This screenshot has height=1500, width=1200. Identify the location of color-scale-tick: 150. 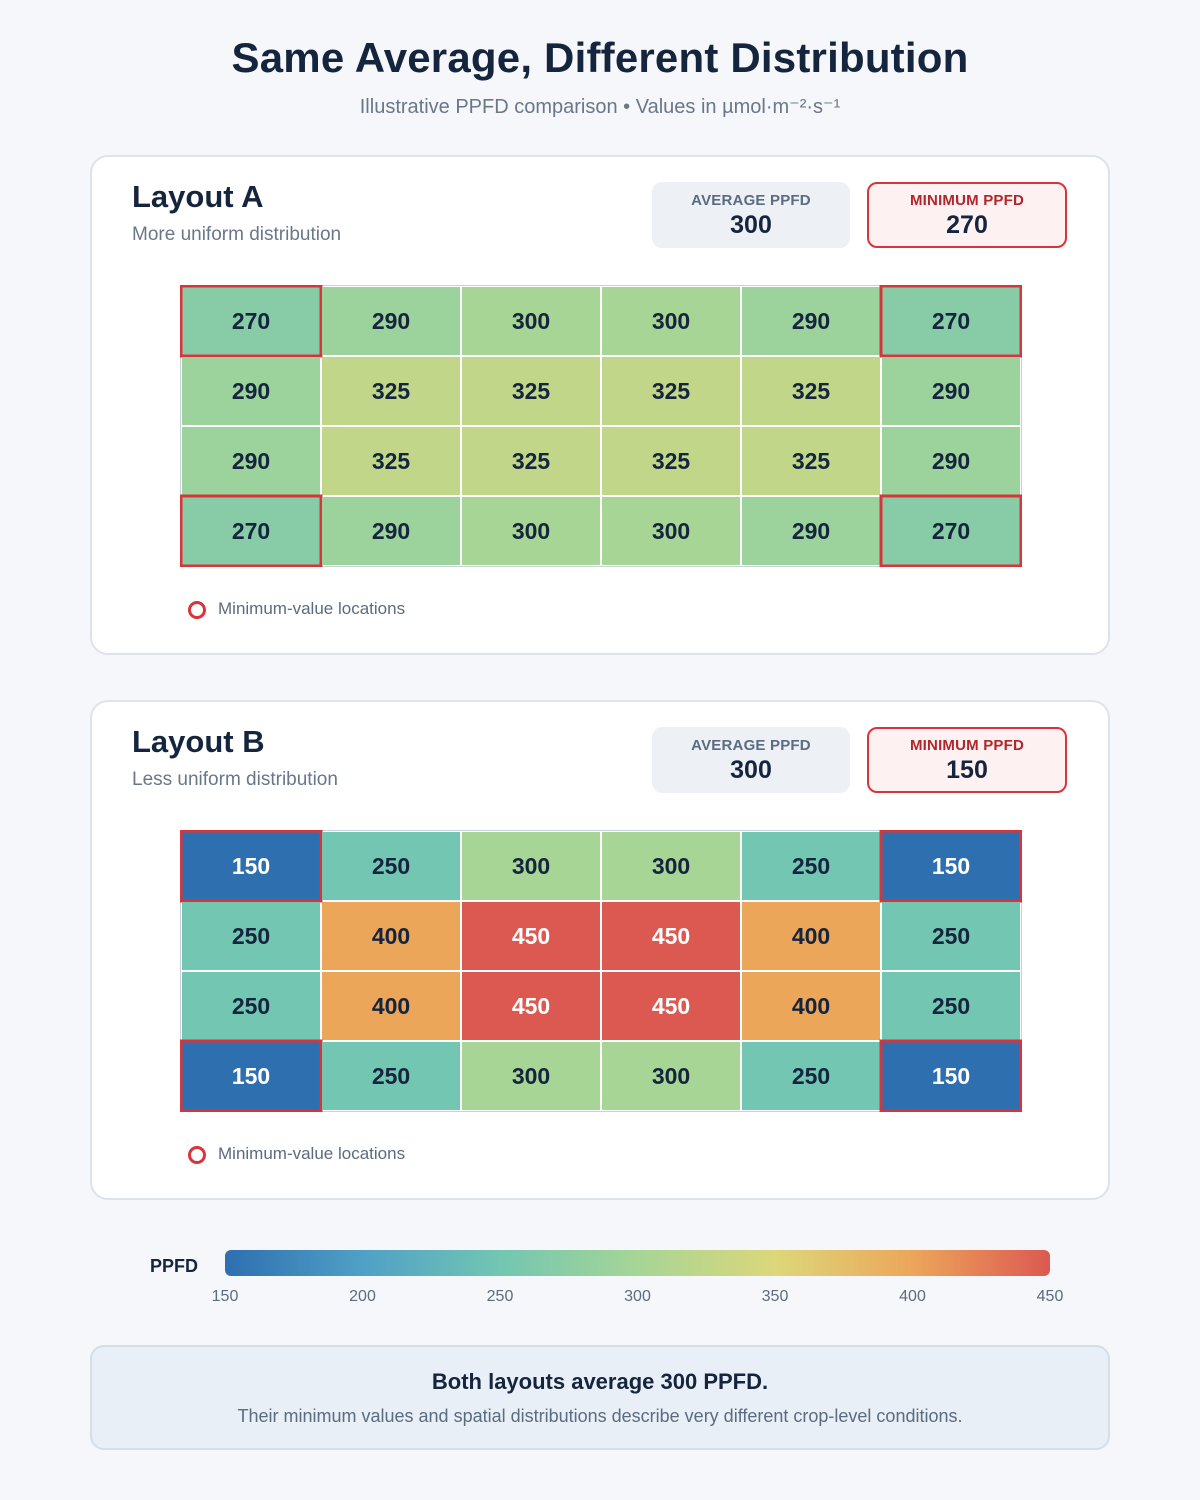
(225, 1296).